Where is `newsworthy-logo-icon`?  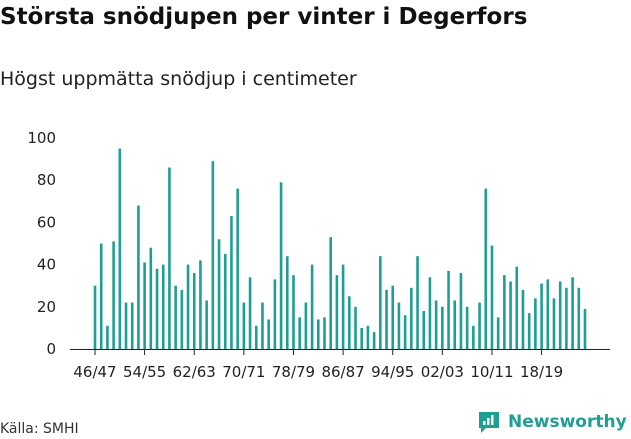 newsworthy-logo-icon is located at coordinates (489, 422).